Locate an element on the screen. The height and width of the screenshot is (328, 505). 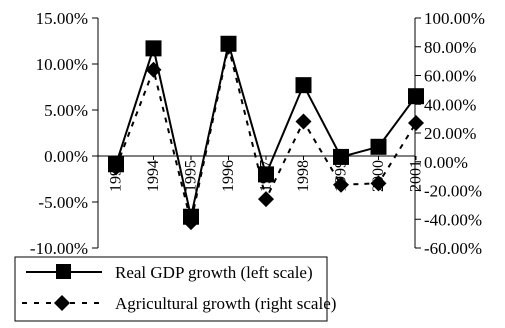
right-tick-label: 80.00% is located at coordinates (450, 47).